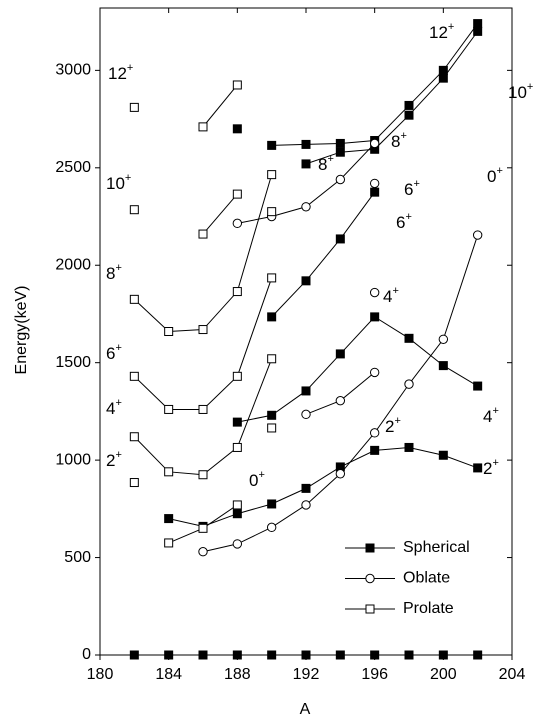 The image size is (542, 724). I want to click on x-tick-label: 196, so click(374, 674).